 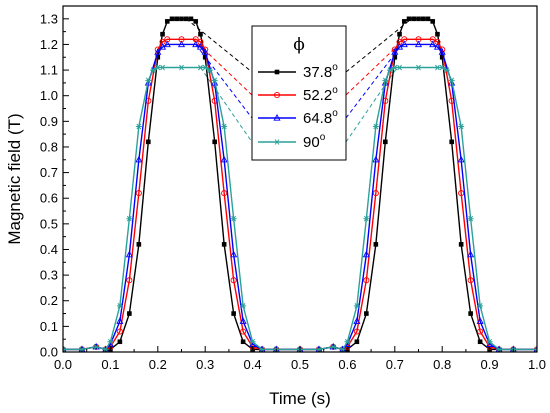 I want to click on legend-label-value: 64.8, so click(x=317, y=118).